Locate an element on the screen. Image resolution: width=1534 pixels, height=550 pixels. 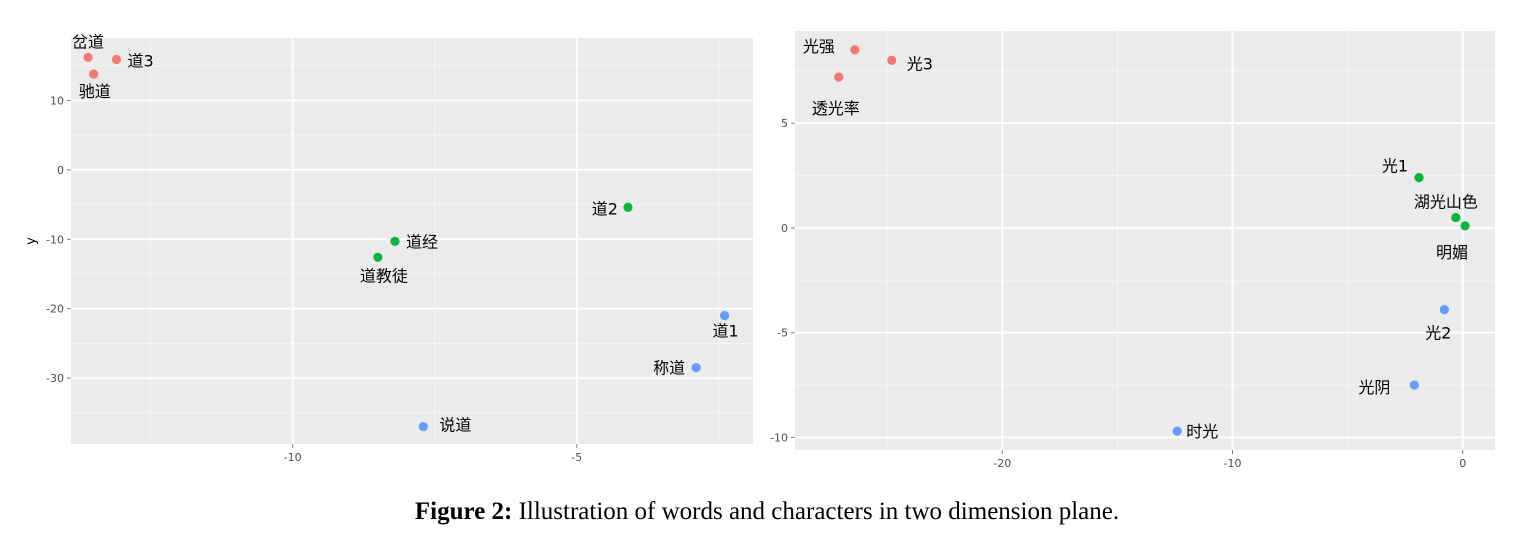
left-point-label-2-2: 说道 is located at coordinates (455, 425).